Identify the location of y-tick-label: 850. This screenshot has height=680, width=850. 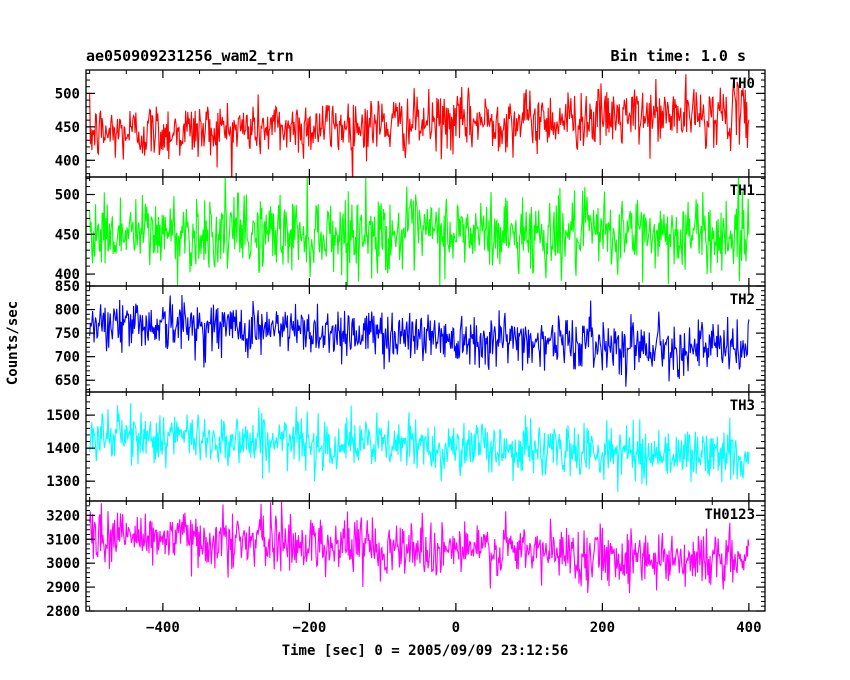
(67, 287).